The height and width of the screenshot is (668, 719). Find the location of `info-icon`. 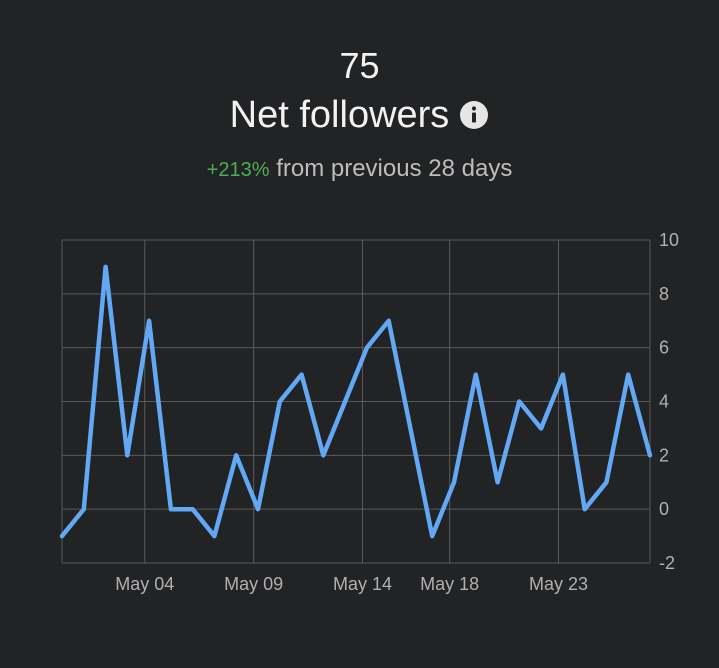

info-icon is located at coordinates (474, 115).